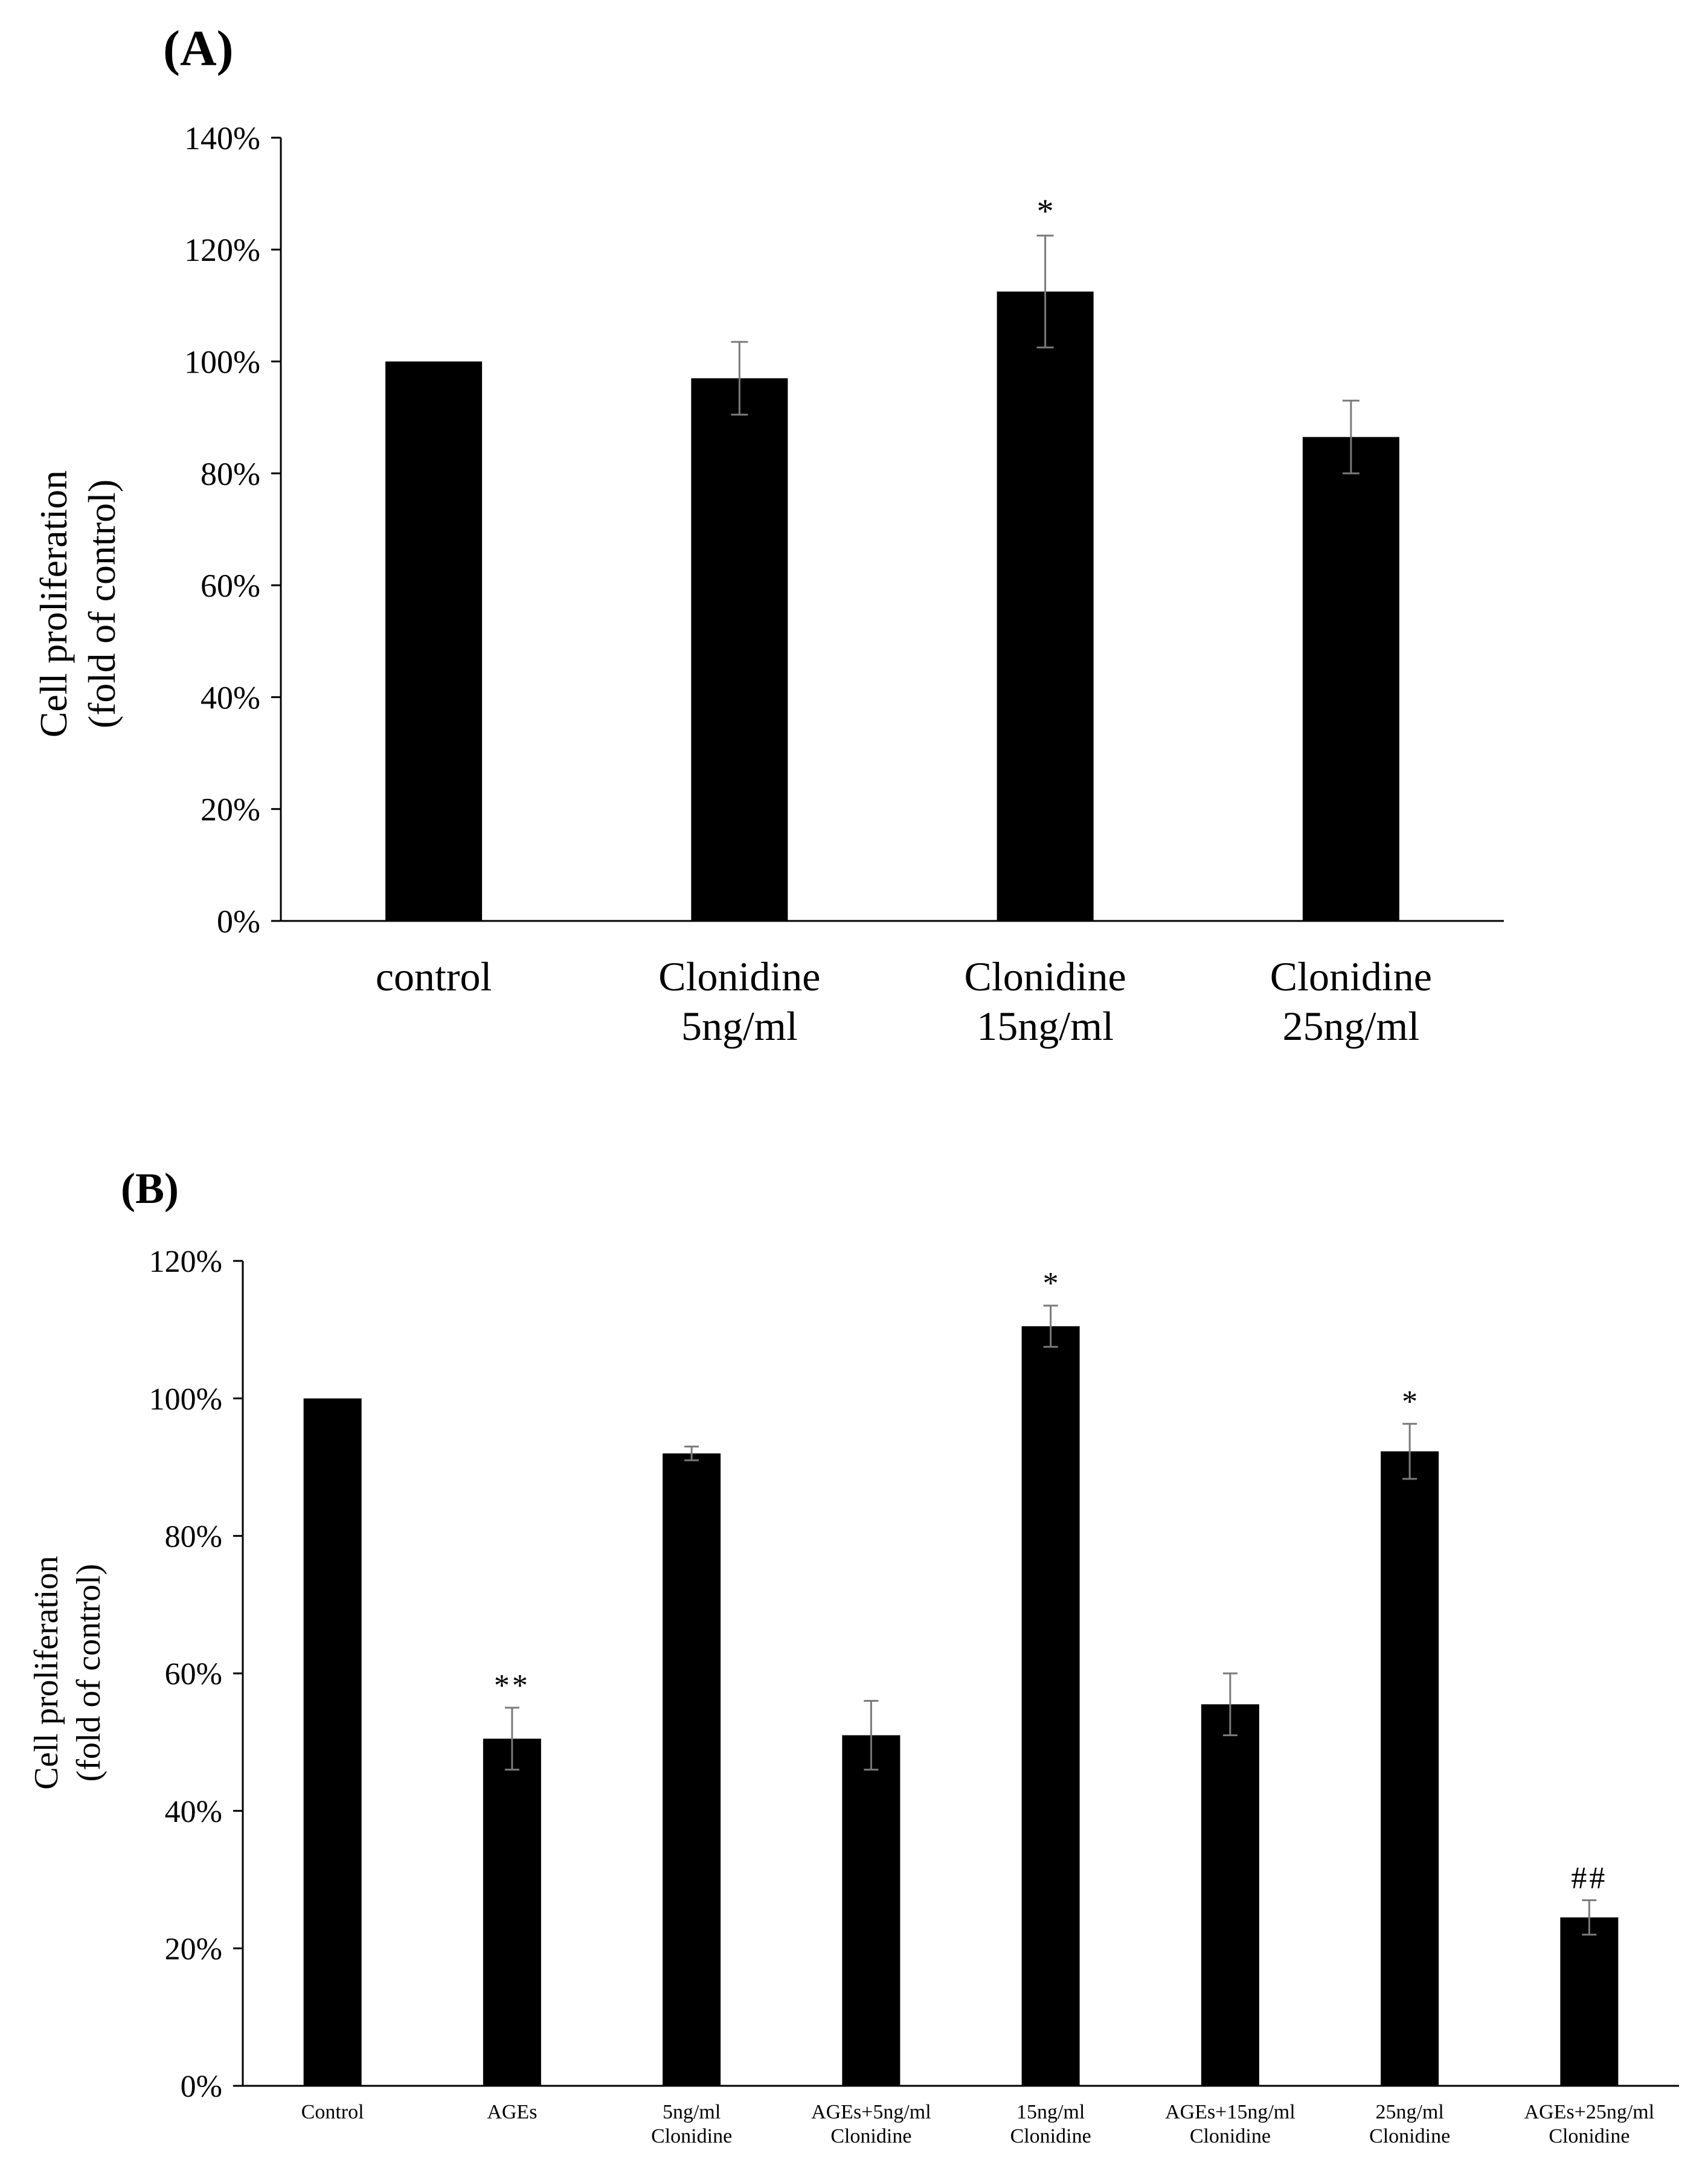  Describe the element at coordinates (232, 530) in the screenshot. I see `y-axis-ticks-a: 0% 20% 40% 60% 80% 100% 120% 140%` at that location.